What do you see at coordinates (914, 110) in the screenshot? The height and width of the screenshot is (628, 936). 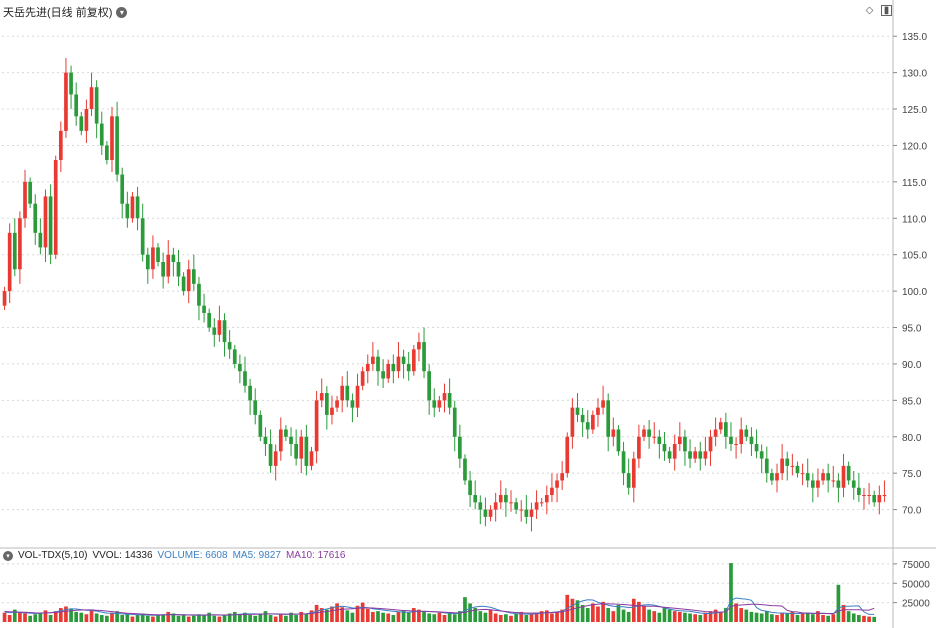 I see `price-tick-label: 125.0` at bounding box center [914, 110].